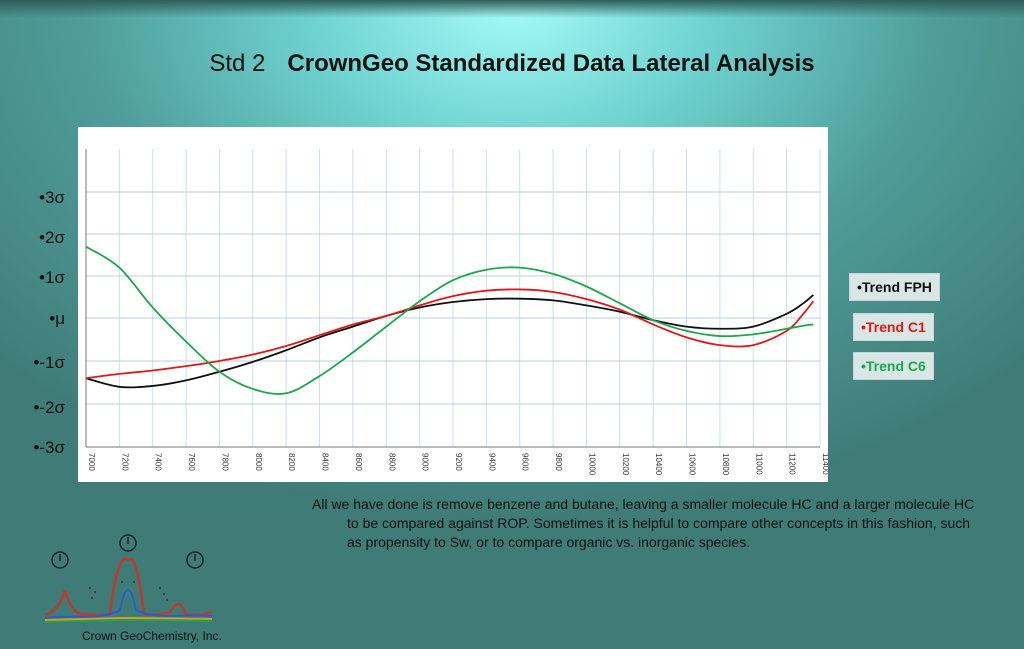 The image size is (1024, 649). I want to click on sigma-label-1: •1σ, so click(52, 277).